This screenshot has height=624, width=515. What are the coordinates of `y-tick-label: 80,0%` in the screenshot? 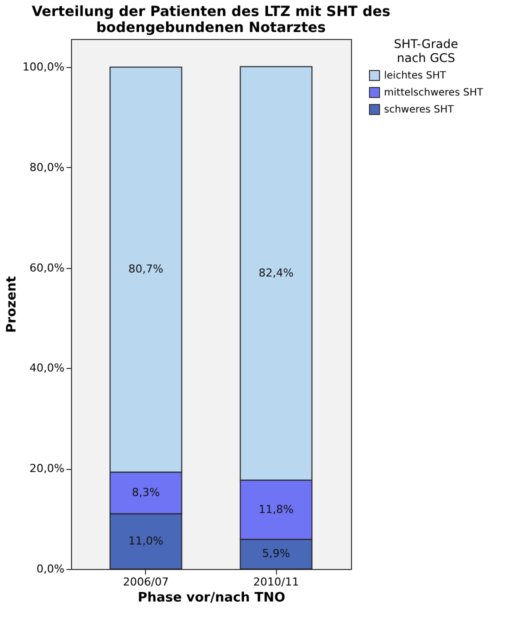 It's located at (47, 167).